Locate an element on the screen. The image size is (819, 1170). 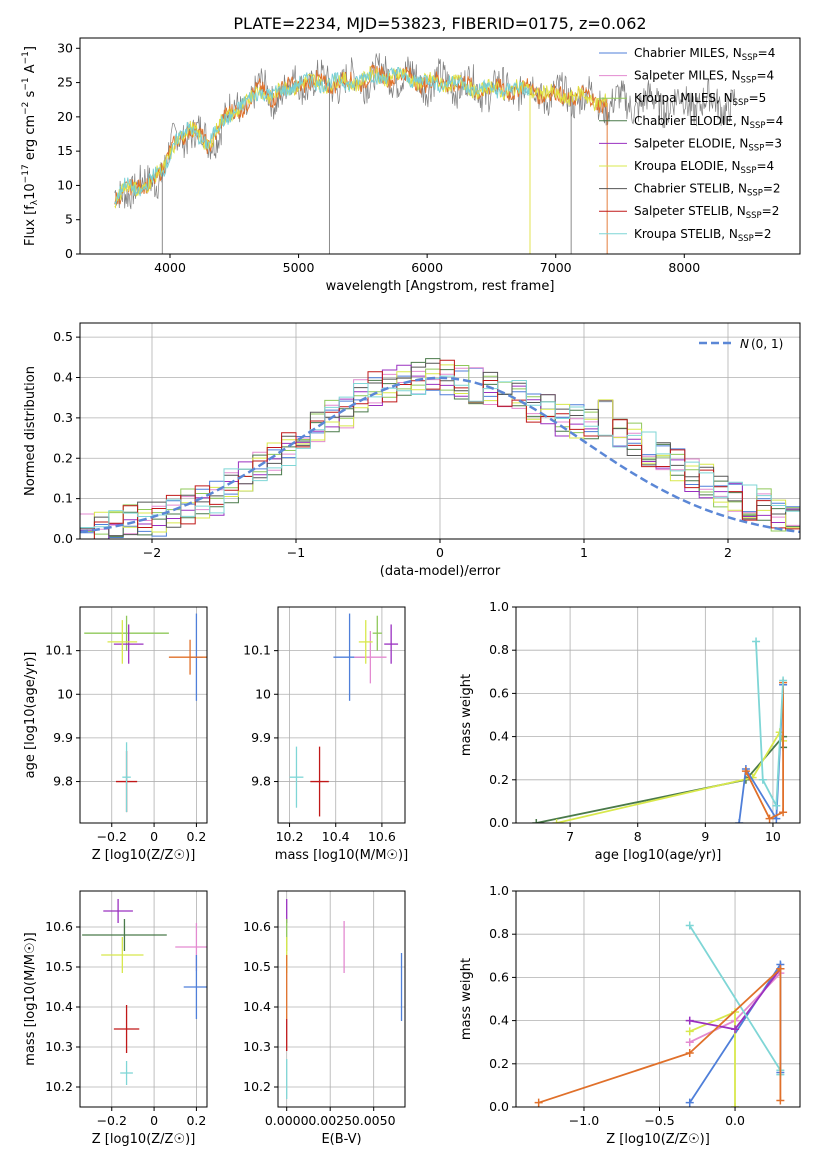
legend-entry: Kroupa STELIB, NSSP=2 is located at coordinates (703, 235).